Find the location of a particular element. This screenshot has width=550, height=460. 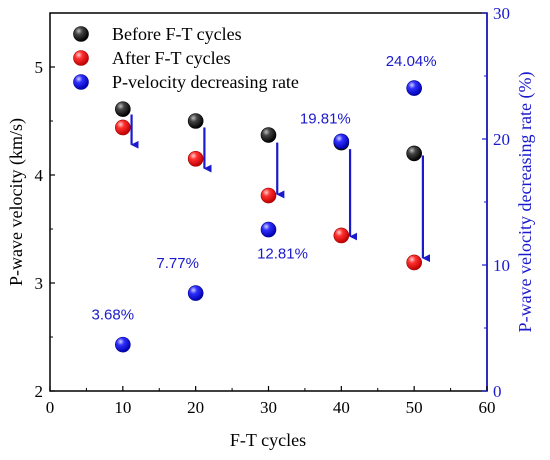

legend-label-after: After F-T cycles is located at coordinates (171, 58).